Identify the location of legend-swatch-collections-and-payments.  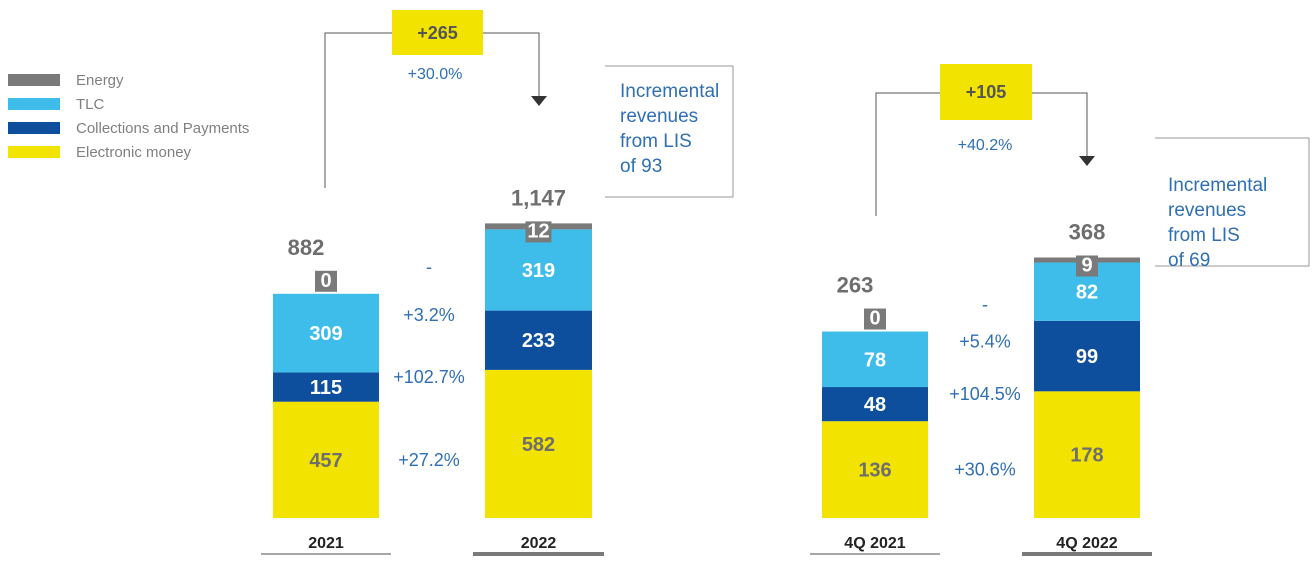
(34, 128).